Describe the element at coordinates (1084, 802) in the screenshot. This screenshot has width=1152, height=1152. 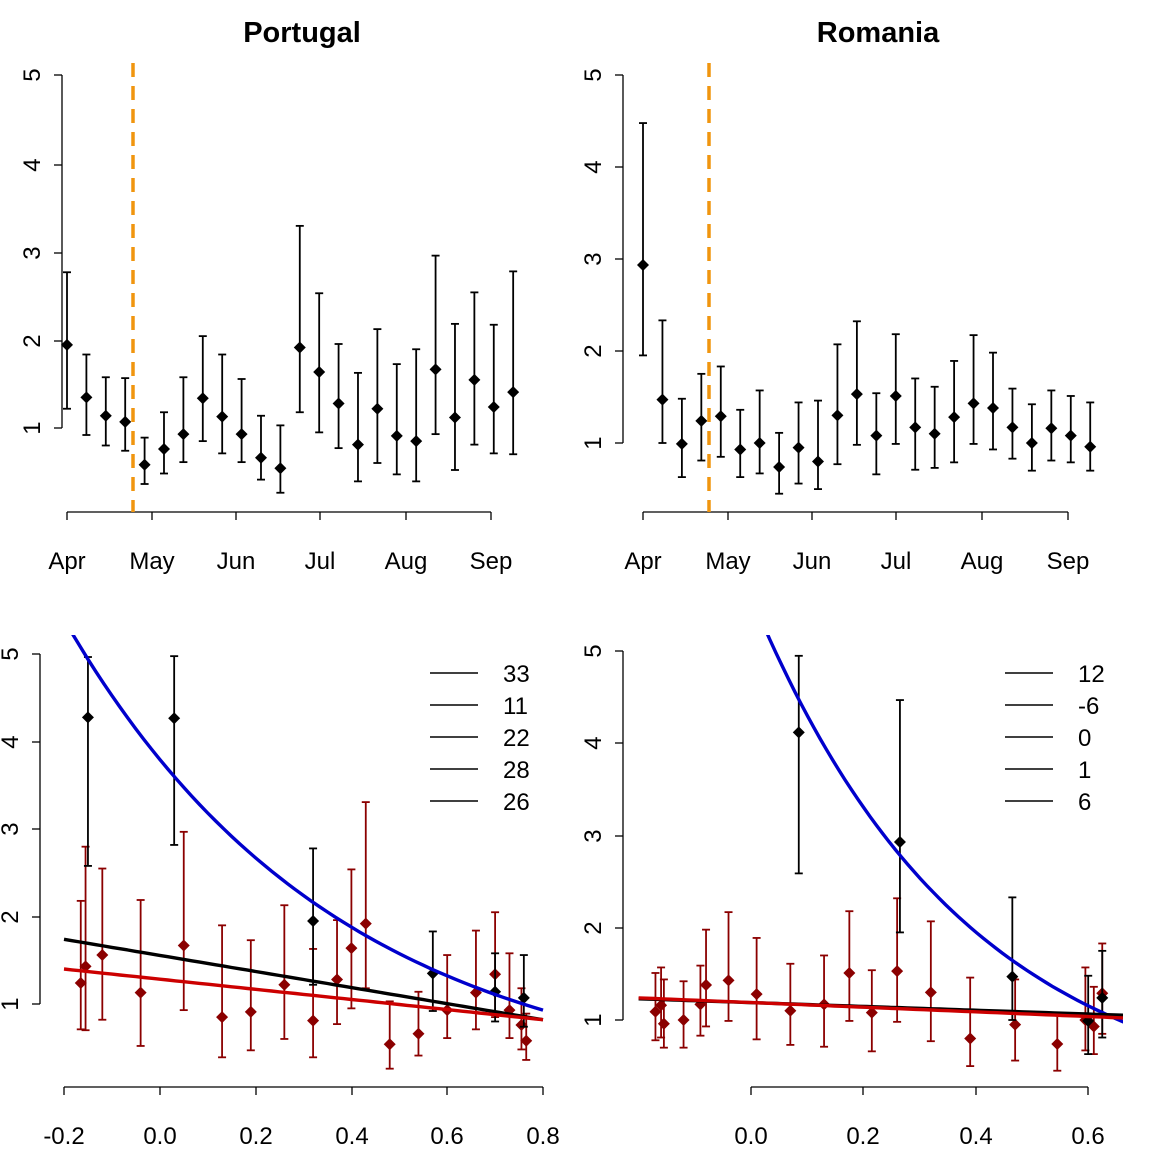
I see `legend-label: 6` at that location.